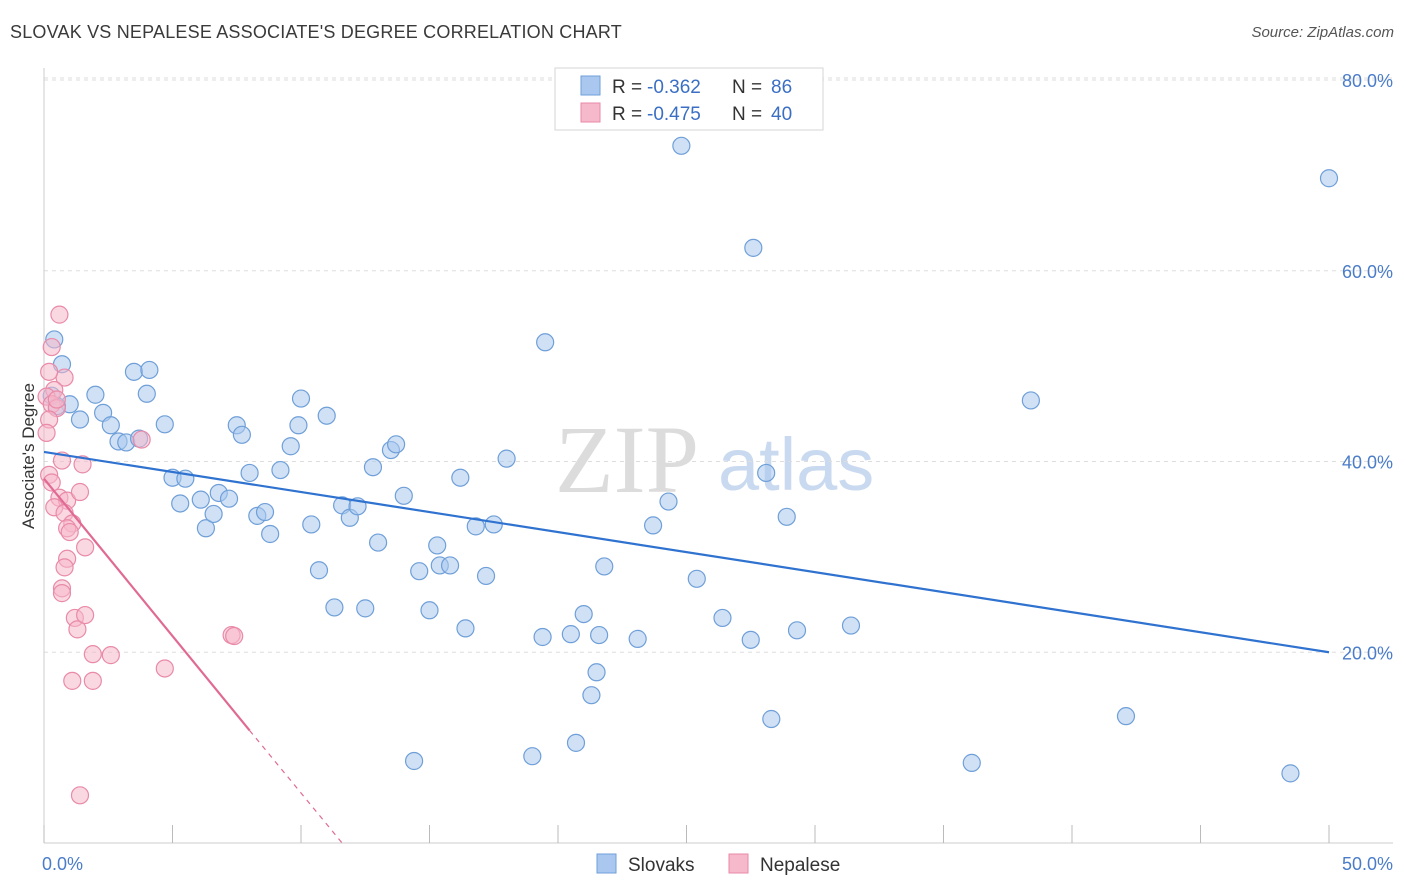 Image resolution: width=1406 pixels, height=892 pixels. What do you see at coordinates (62, 864) in the screenshot?
I see `x-tick-label-min: 0.0%` at bounding box center [62, 864].